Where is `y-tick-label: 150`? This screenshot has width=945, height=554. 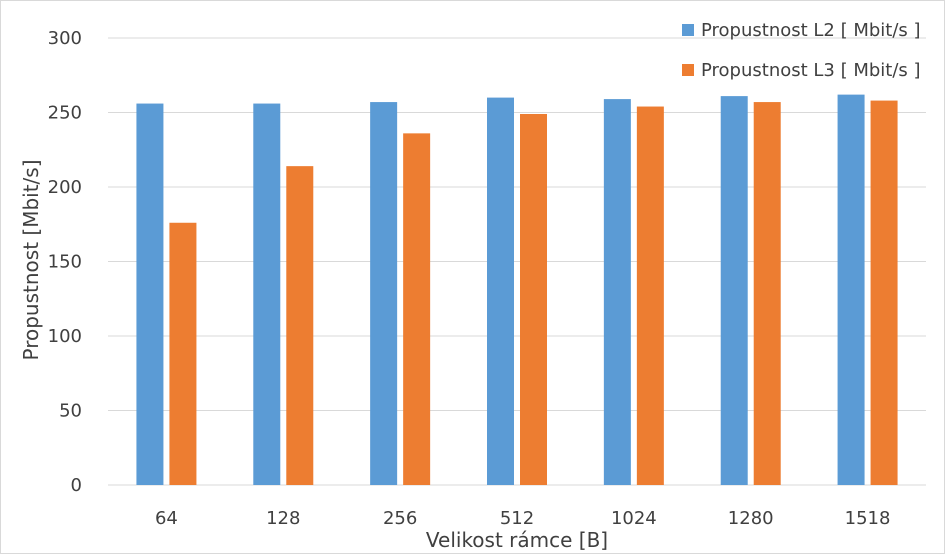 y-tick-label: 150 is located at coordinates (65, 262).